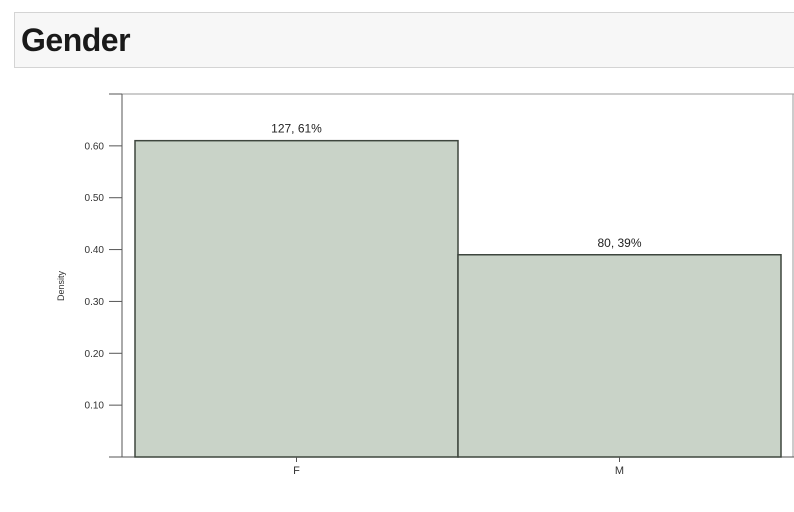  I want to click on y-axis: 0.10 0.20 0.30 0.40 0.50 0.60, so click(103, 252).